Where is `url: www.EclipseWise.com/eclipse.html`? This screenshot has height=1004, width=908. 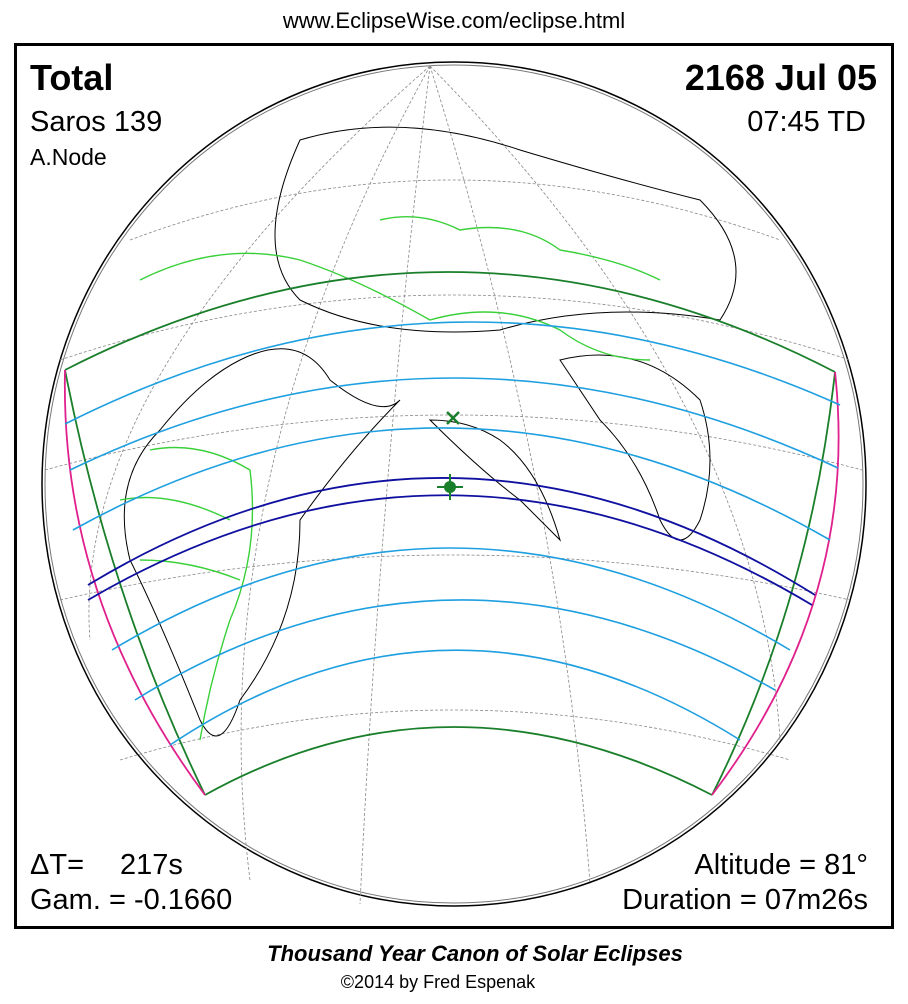 url: www.EclipseWise.com/eclipse.html is located at coordinates (453, 20).